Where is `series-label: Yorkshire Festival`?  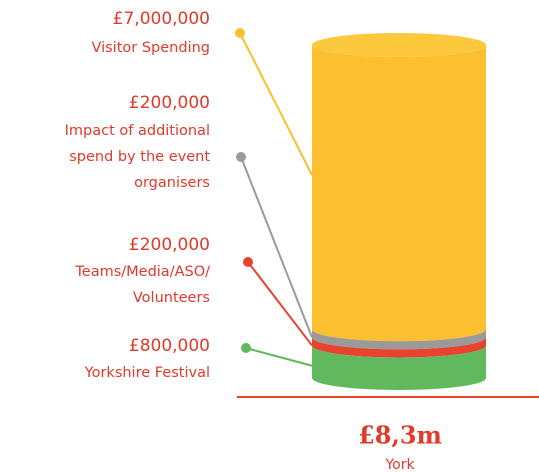 series-label: Yorkshire Festival is located at coordinates (147, 373).